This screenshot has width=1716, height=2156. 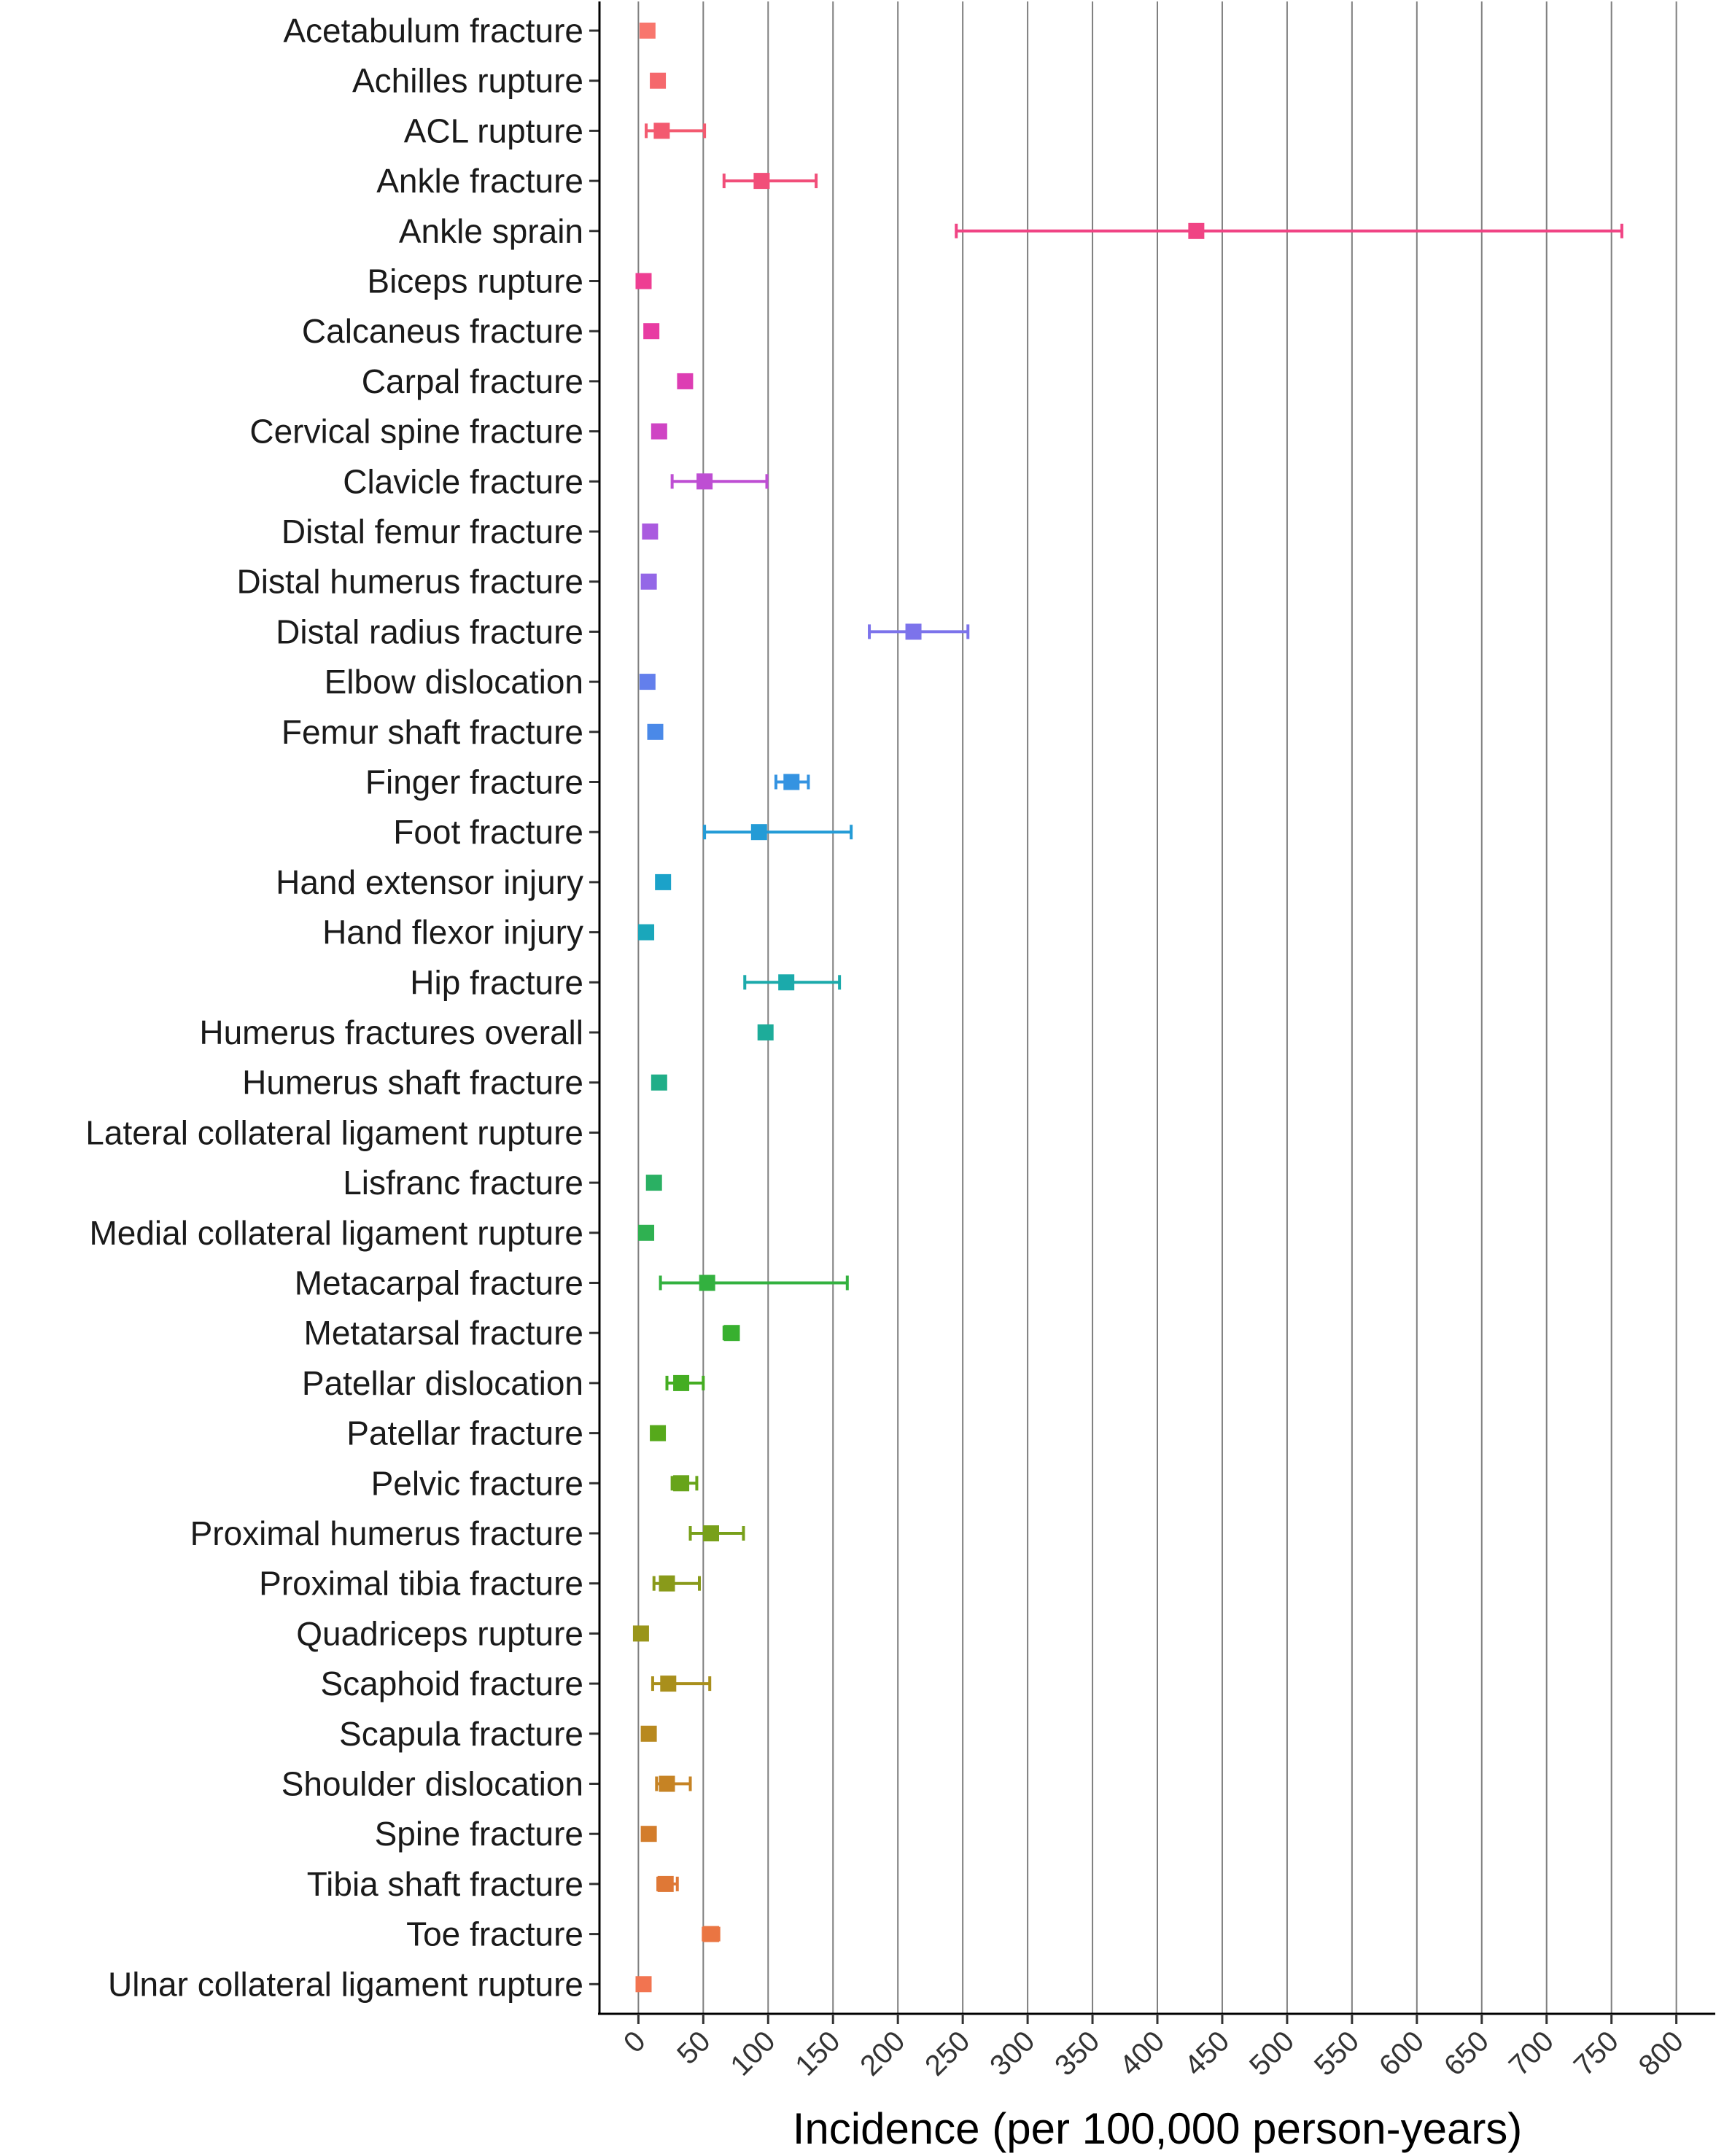 What do you see at coordinates (452, 932) in the screenshot?
I see `y-tick-label: Hand flexor injury` at bounding box center [452, 932].